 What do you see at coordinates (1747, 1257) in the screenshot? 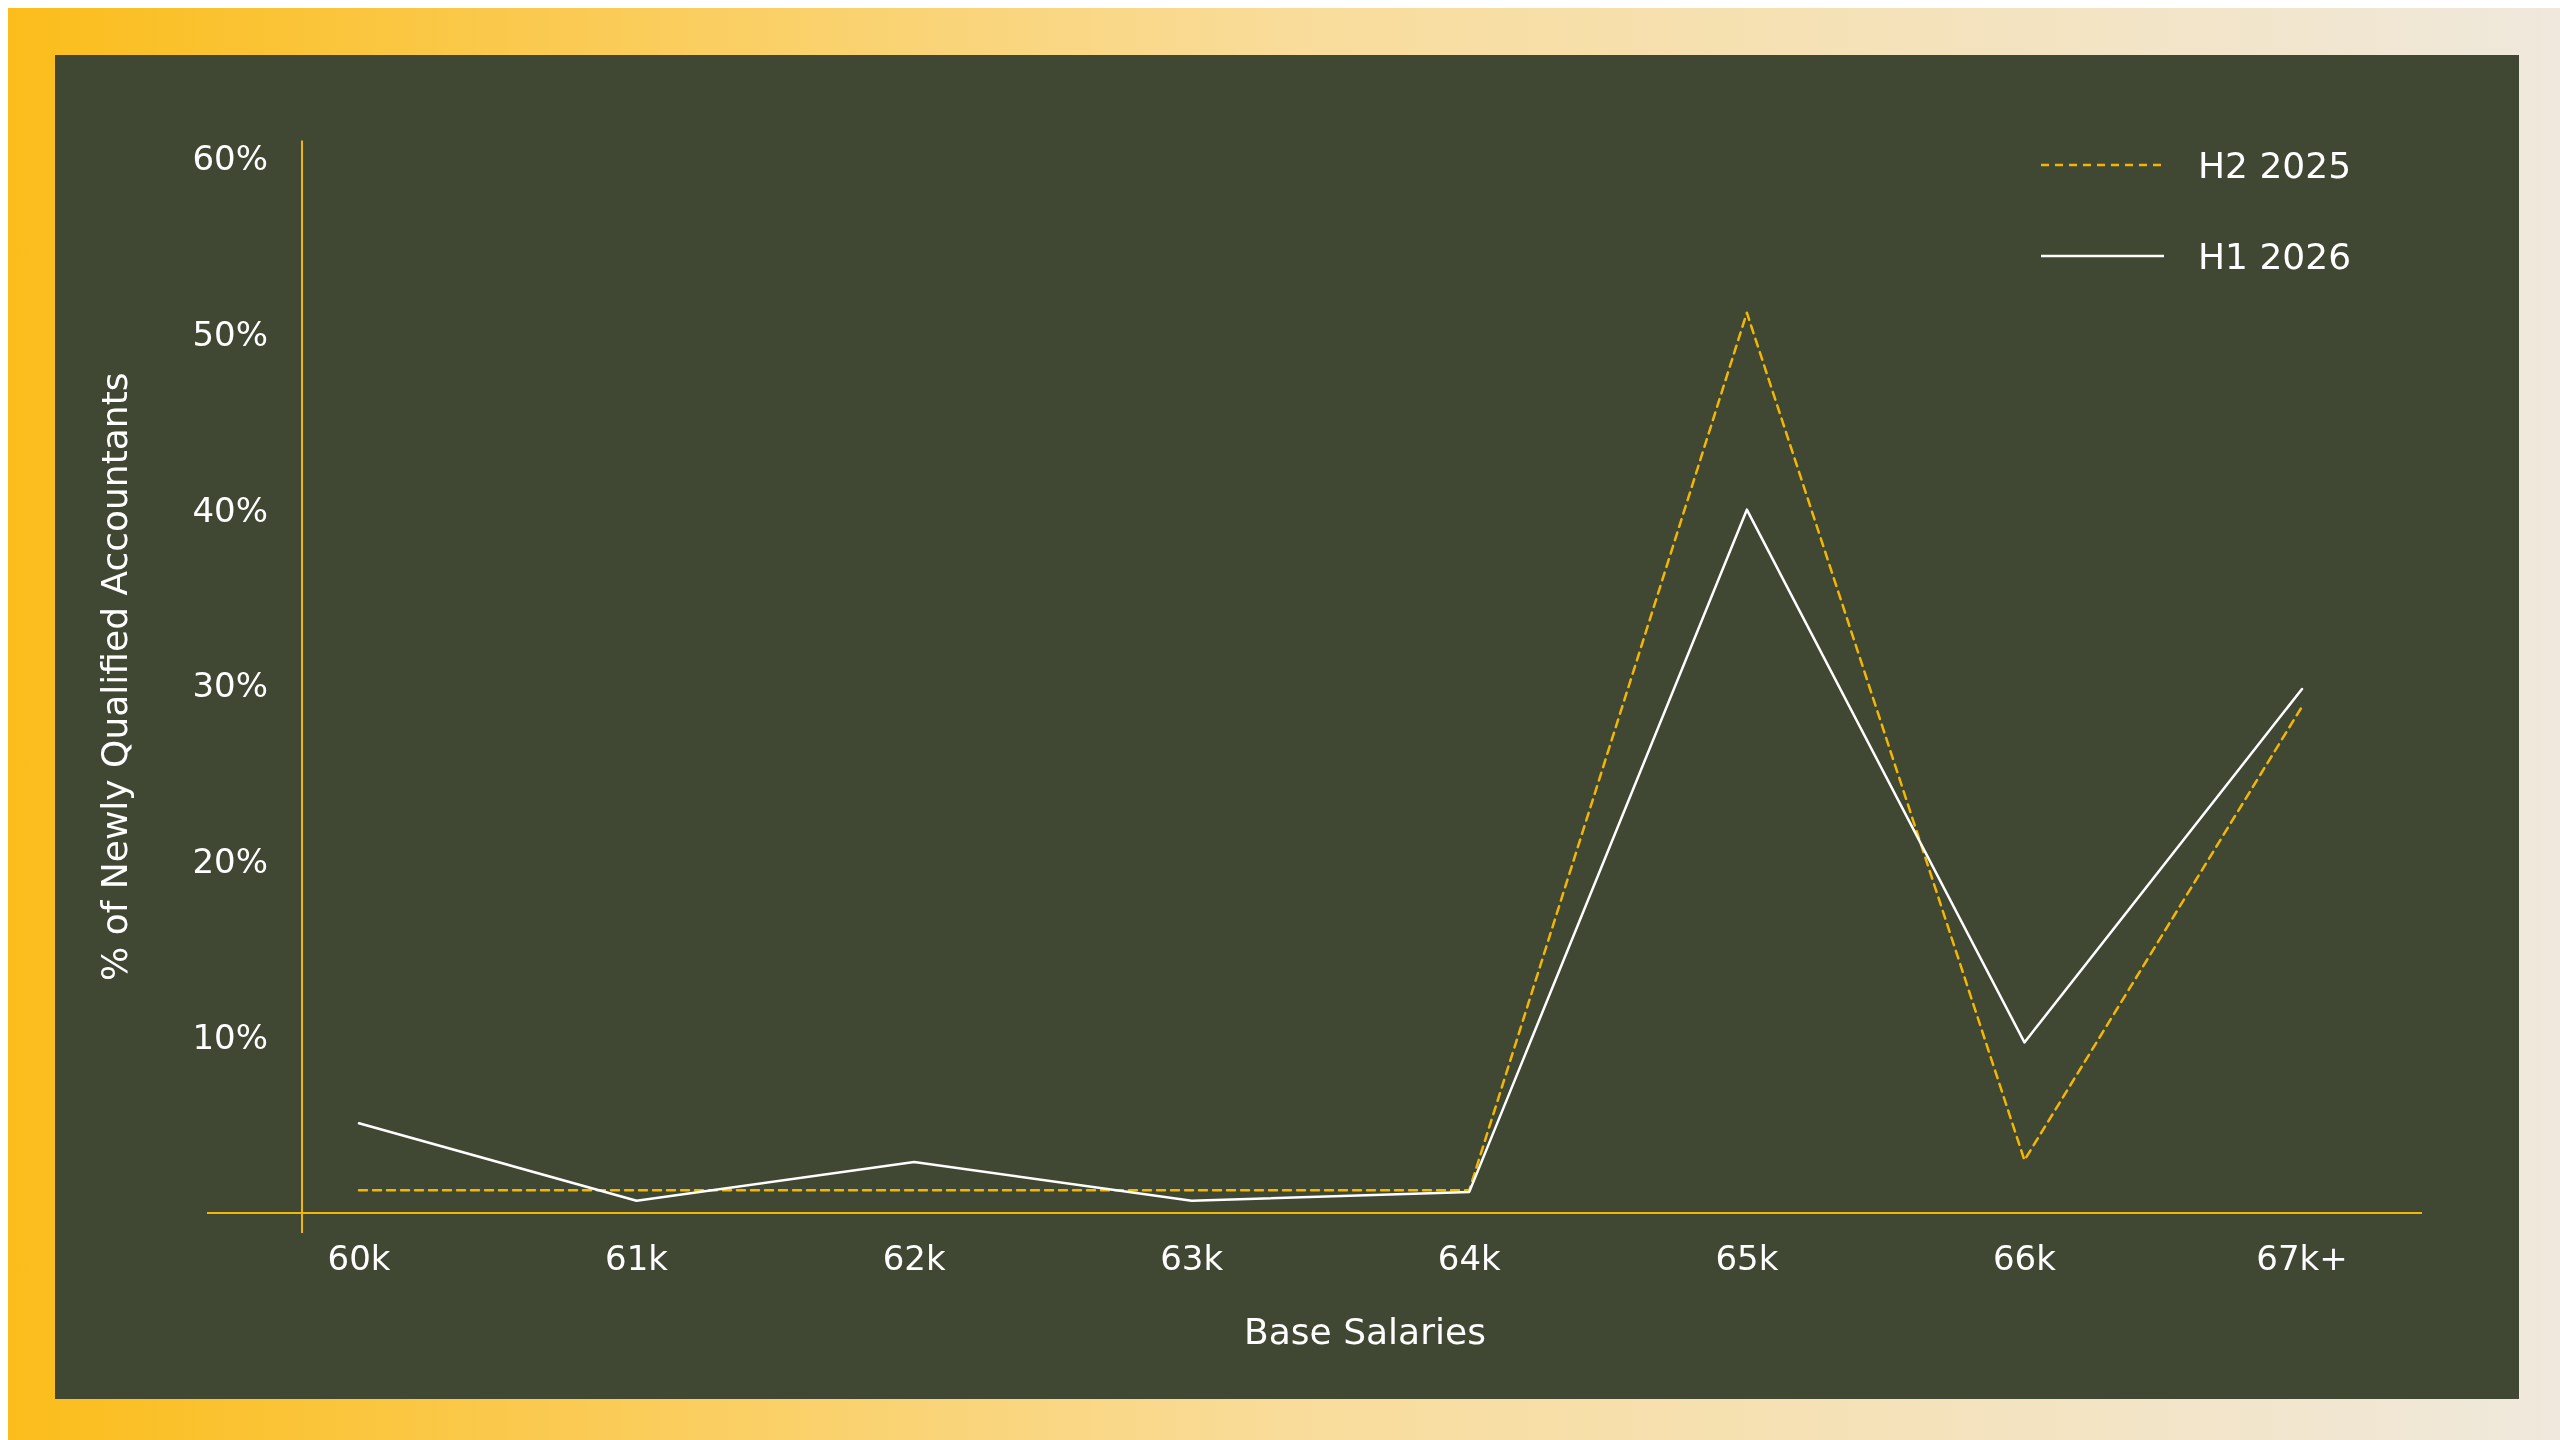
I see `x-tick-label: 65k` at bounding box center [1747, 1257].